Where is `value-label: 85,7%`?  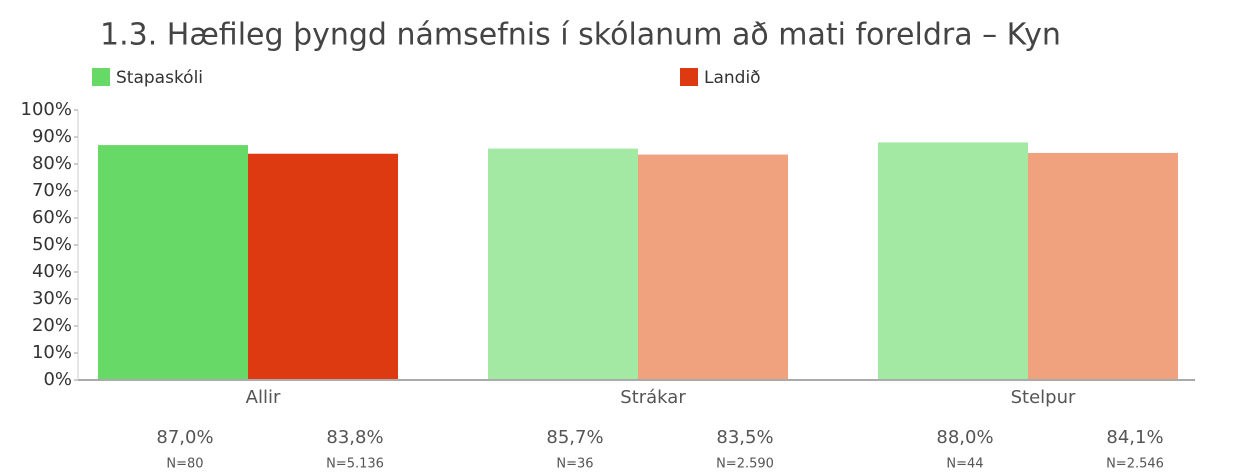 value-label: 85,7% is located at coordinates (574, 437).